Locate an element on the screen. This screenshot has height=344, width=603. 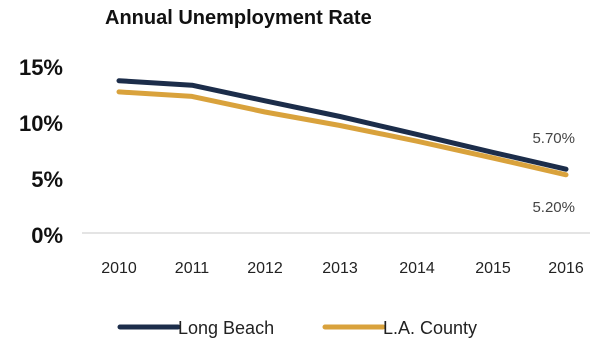
data-label-la-county-2016: 5.20% is located at coordinates (553, 207).